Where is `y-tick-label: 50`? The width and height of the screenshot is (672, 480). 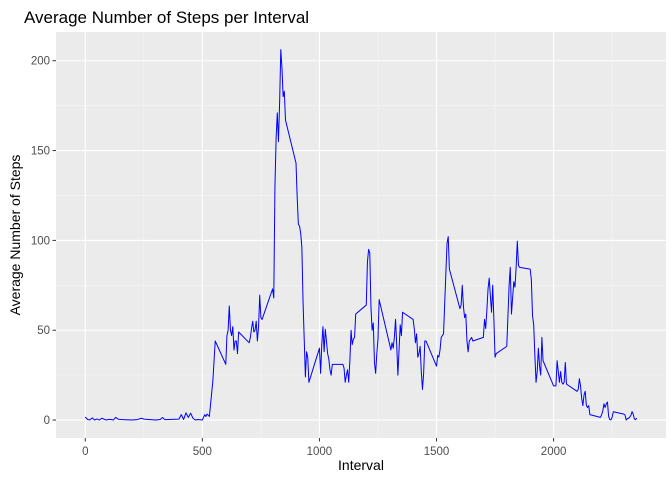 y-tick-label: 50 is located at coordinates (43, 331).